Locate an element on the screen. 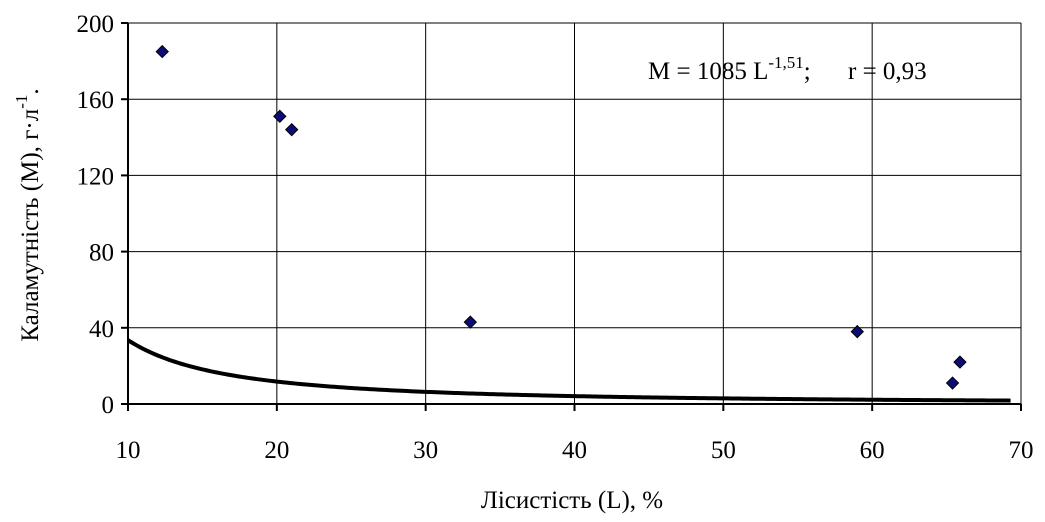  equation-tail: ; is located at coordinates (807, 71).